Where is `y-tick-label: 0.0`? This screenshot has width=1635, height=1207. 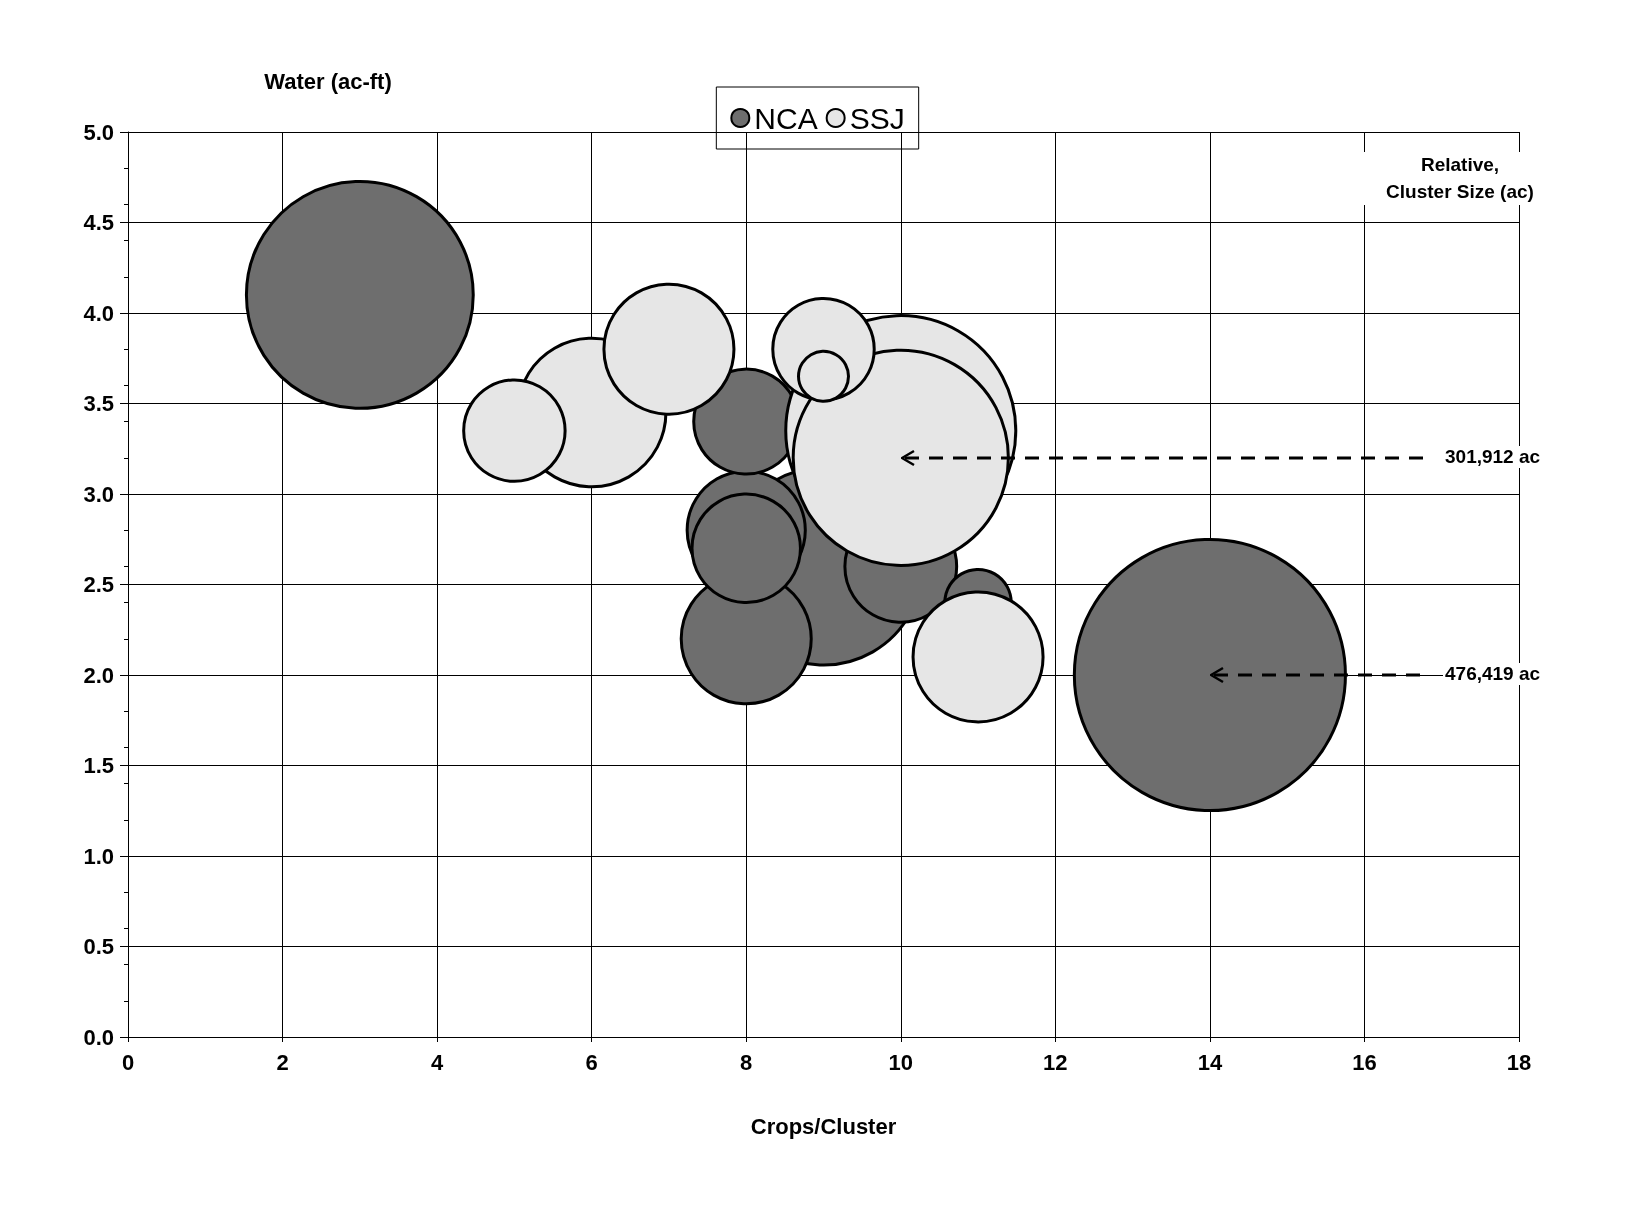 y-tick-label: 0.0 is located at coordinates (98, 1037).